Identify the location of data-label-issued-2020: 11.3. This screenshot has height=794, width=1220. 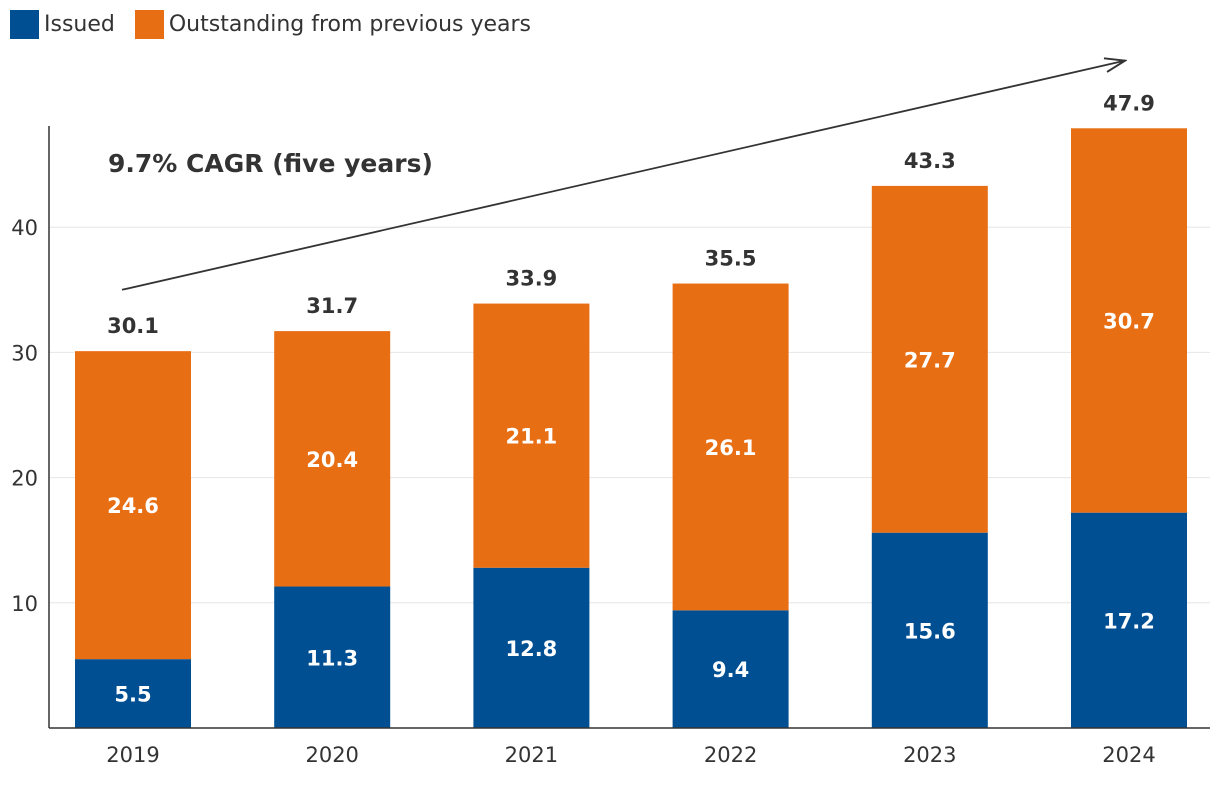
(332, 658).